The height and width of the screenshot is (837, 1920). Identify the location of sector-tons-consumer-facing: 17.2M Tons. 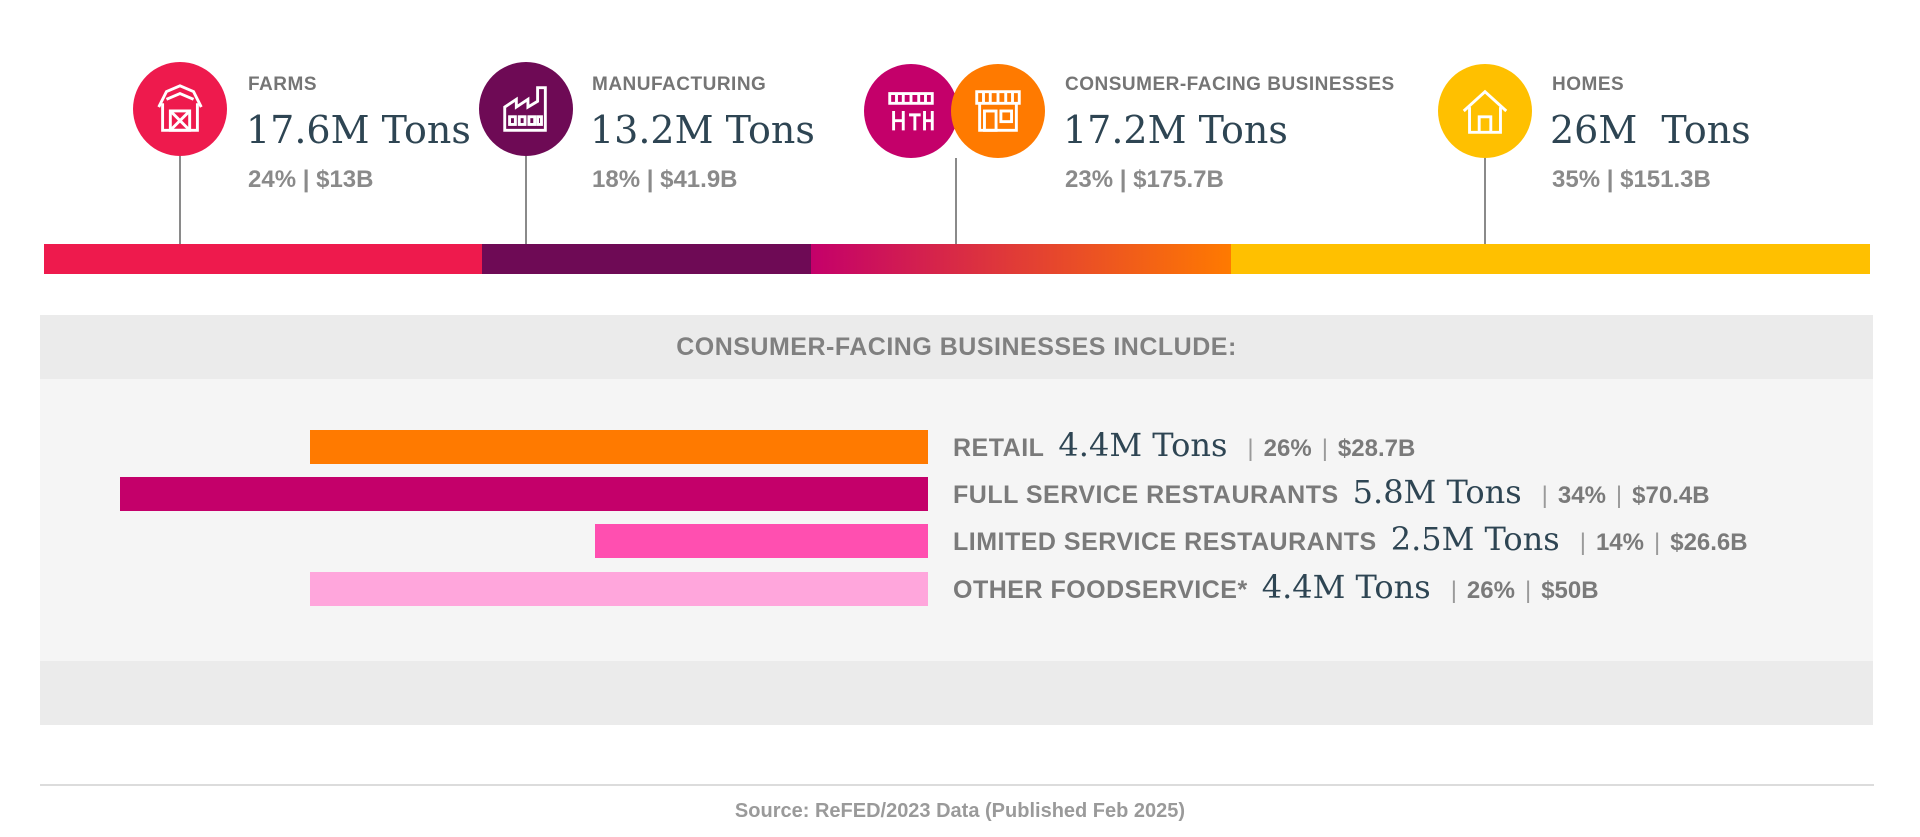
(1175, 130).